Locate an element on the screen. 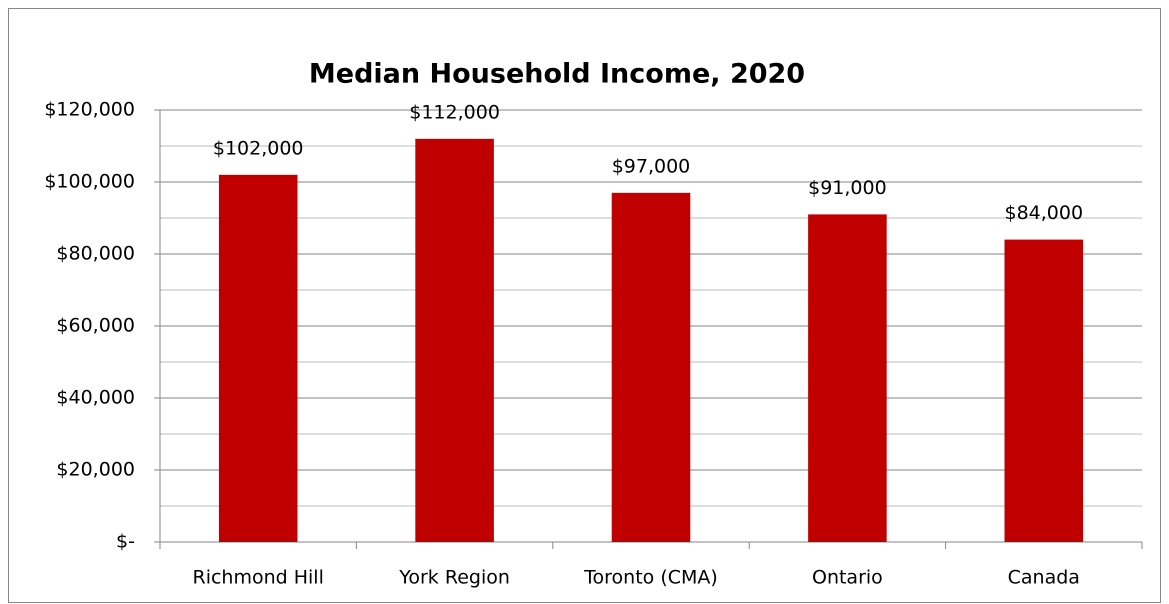 The image size is (1169, 604). x-tick-label: Ontario is located at coordinates (847, 578).